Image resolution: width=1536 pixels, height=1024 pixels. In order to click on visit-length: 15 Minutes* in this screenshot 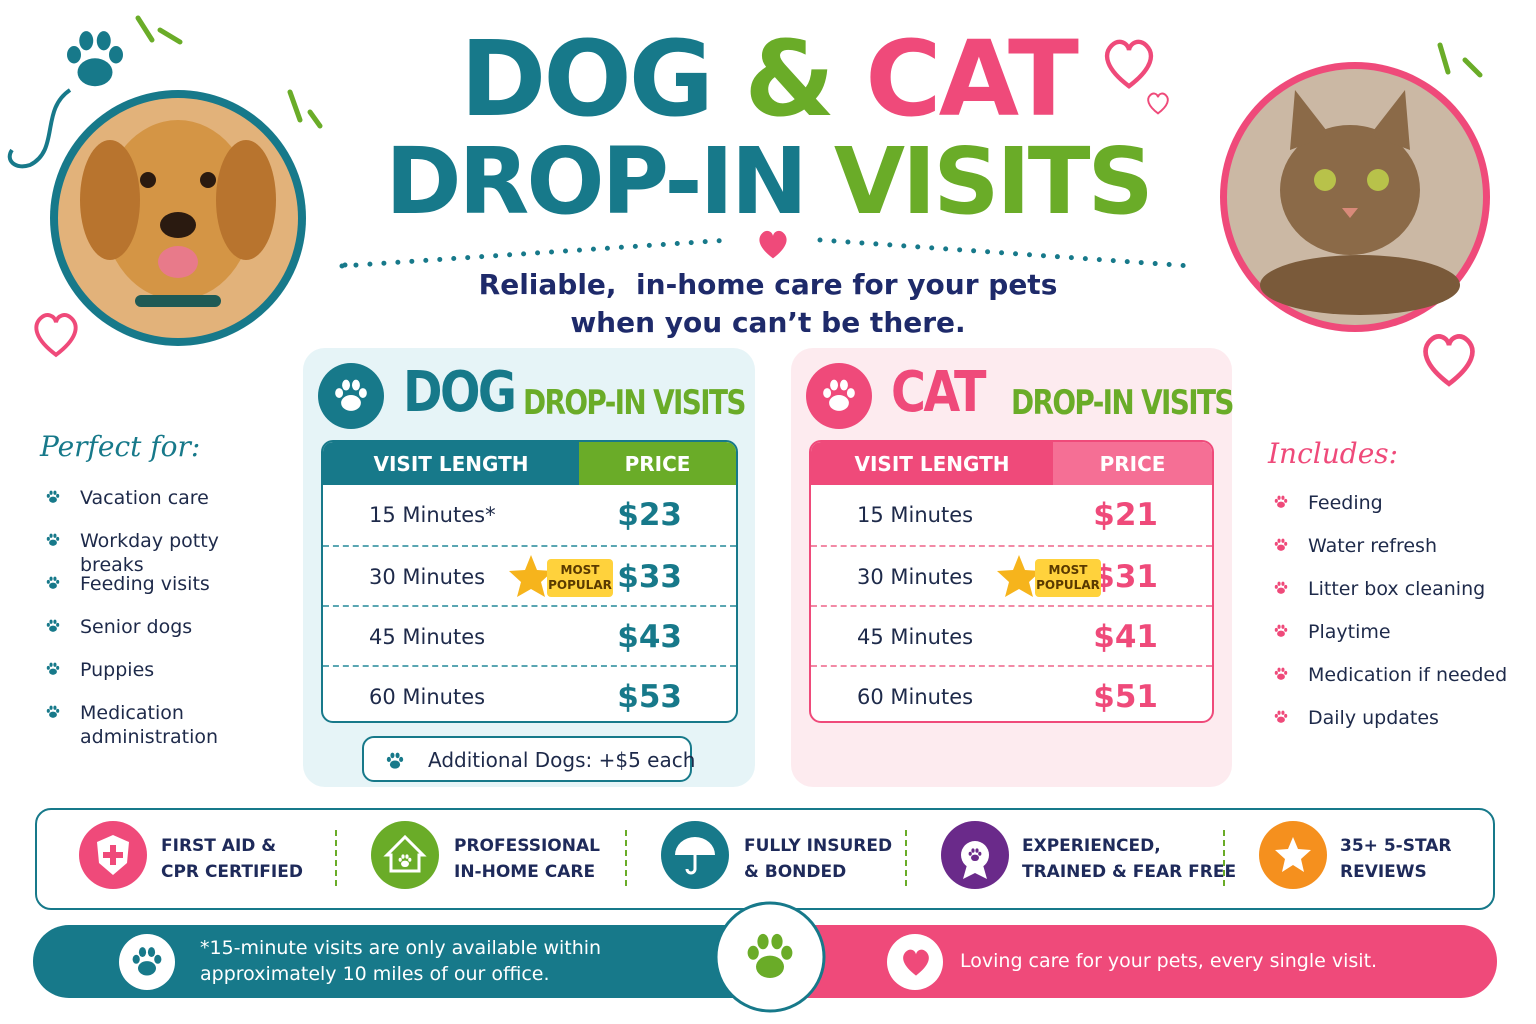, I will do `click(432, 515)`.